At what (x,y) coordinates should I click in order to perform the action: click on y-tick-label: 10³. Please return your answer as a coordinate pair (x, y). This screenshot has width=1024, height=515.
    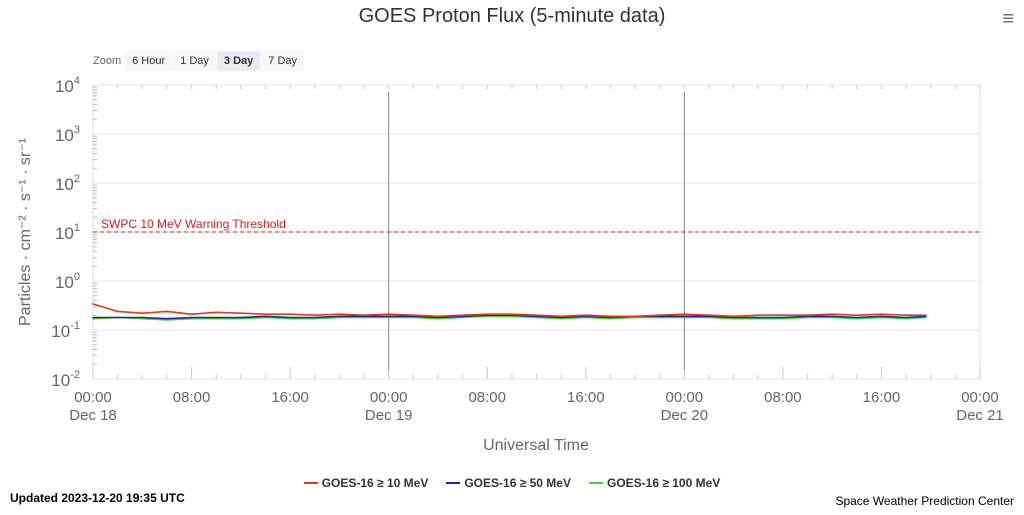
    Looking at the image, I should click on (67, 134).